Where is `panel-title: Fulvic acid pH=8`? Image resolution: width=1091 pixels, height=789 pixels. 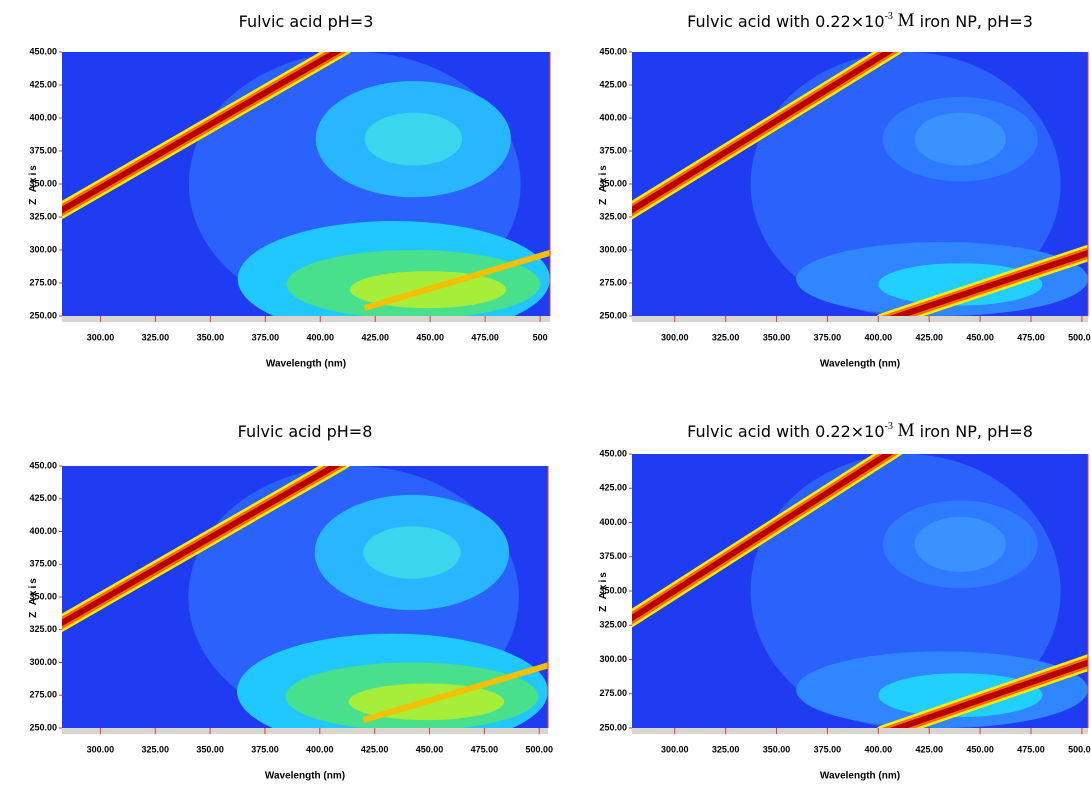
panel-title: Fulvic acid pH=8 is located at coordinates (305, 431).